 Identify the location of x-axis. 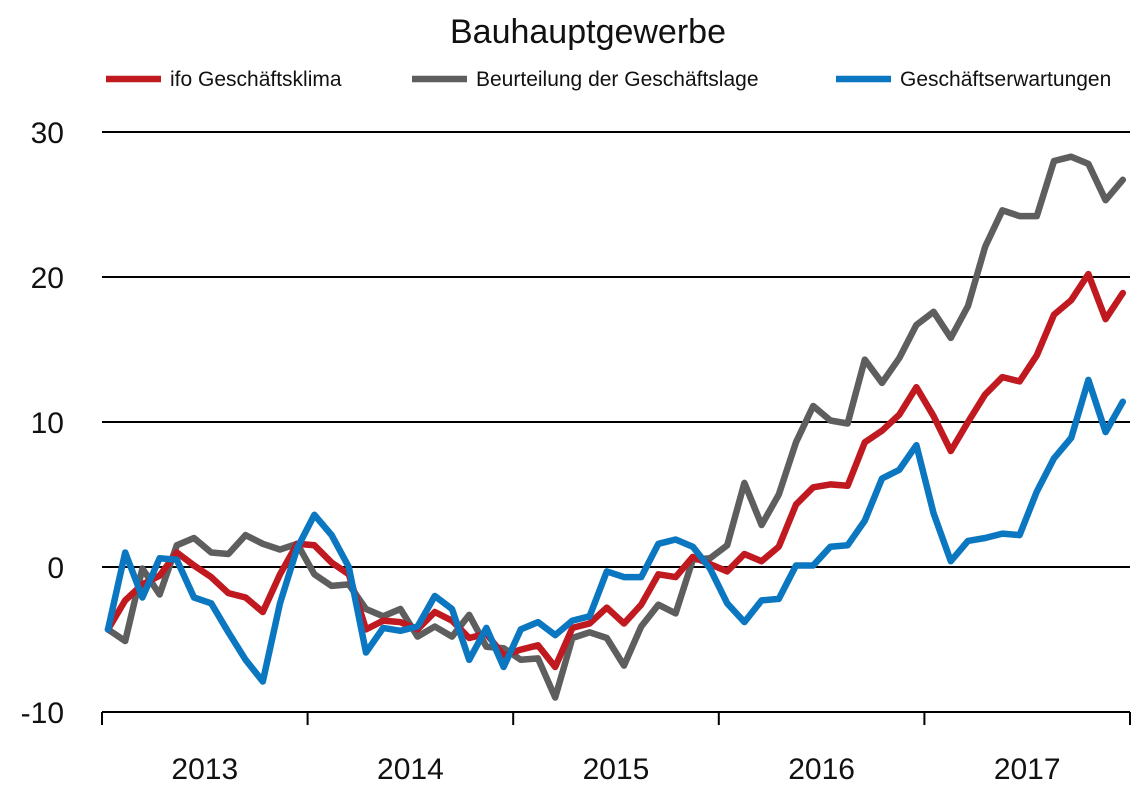
(616, 718).